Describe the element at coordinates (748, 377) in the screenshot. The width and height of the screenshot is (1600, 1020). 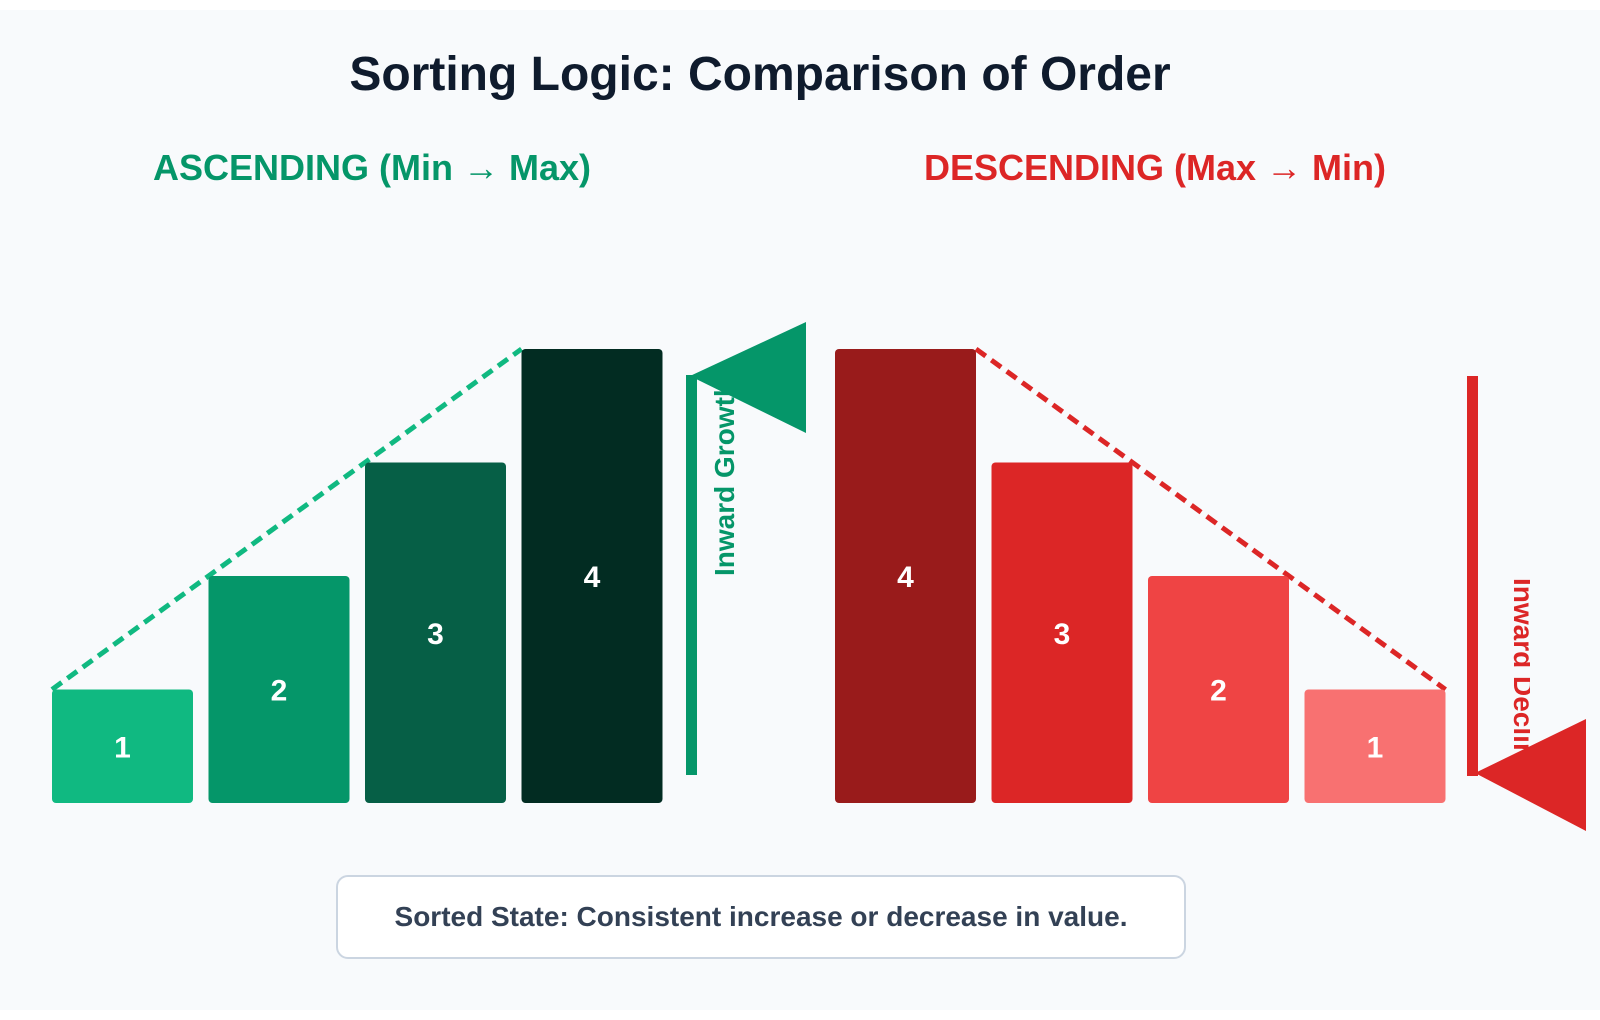
I see `ascending-arrow-head` at that location.